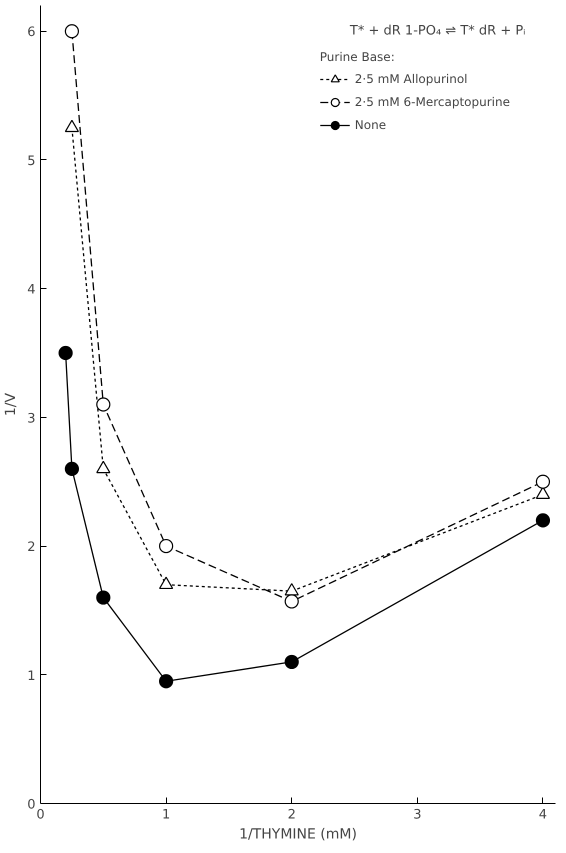  I want to click on y-tick-label: 2, so click(31, 548).